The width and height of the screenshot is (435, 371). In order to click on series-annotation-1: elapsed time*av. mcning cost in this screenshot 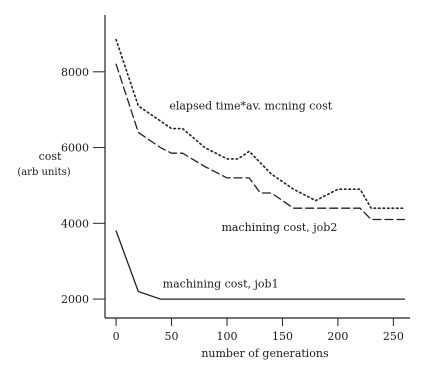, I will do `click(250, 106)`.